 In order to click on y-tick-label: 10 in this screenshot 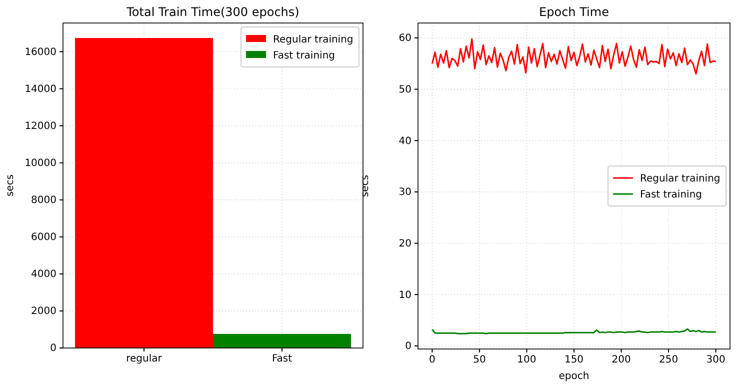, I will do `click(405, 295)`.